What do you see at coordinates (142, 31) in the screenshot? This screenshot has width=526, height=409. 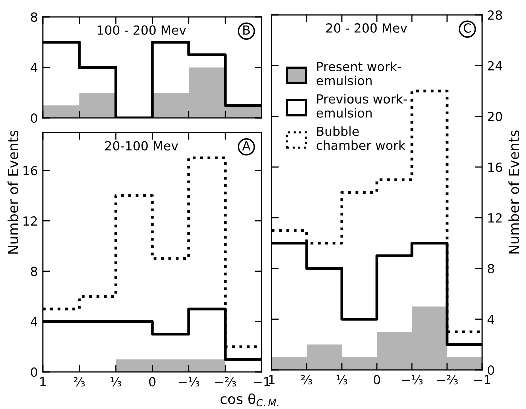 I see `annotation: 100 - 200 Mev` at bounding box center [142, 31].